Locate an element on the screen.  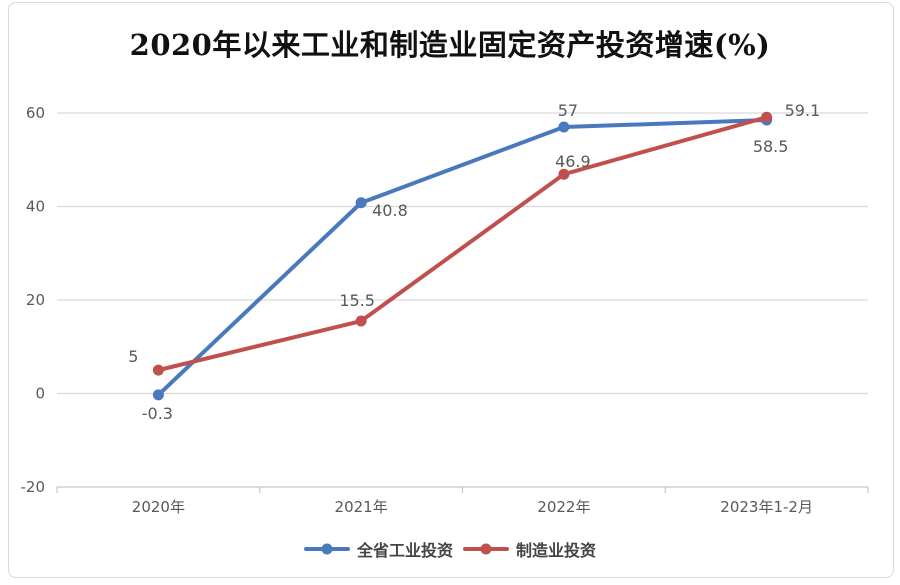
legend-item-manufacturing-investment: 制造业投资 is located at coordinates (529, 549).